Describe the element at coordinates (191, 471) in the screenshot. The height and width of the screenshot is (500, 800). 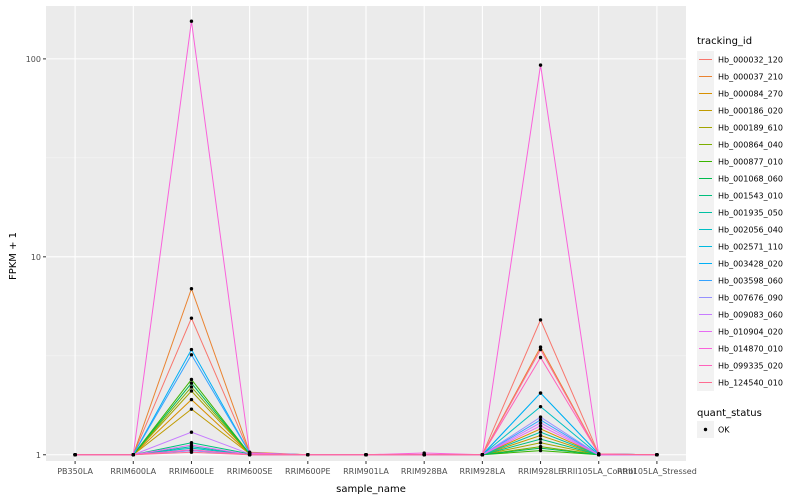
I see `x-tick-label: RRIM600LE` at that location.